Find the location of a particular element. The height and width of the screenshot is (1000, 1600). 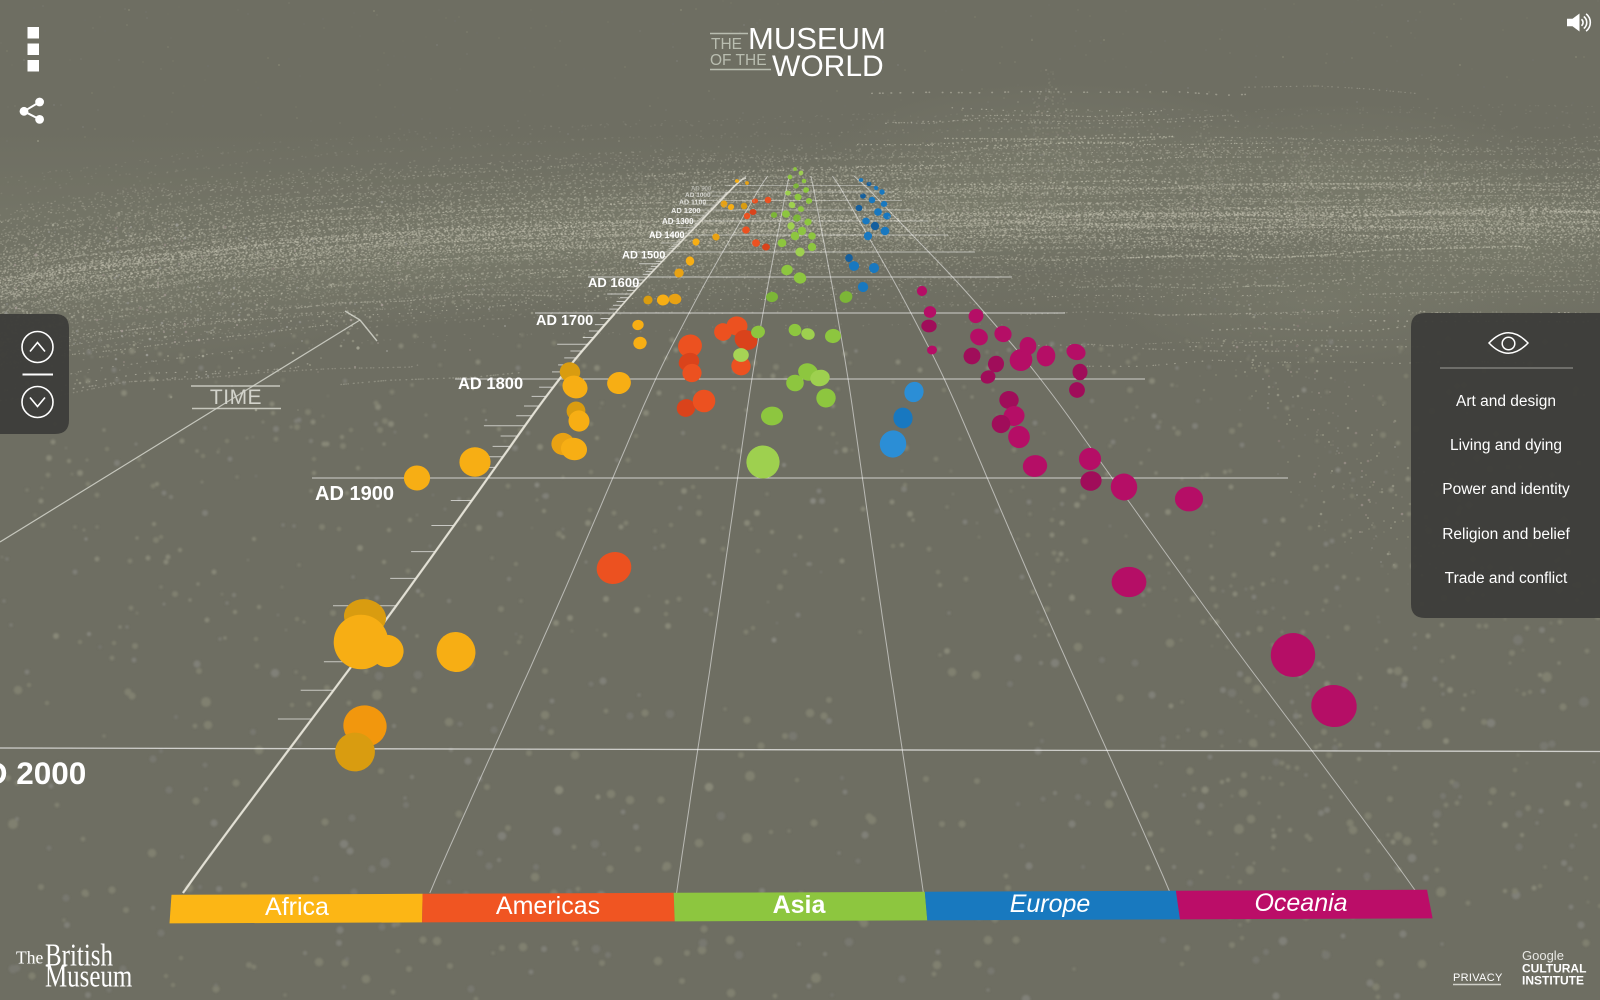

svg-text: Americas is located at coordinates (548, 906).